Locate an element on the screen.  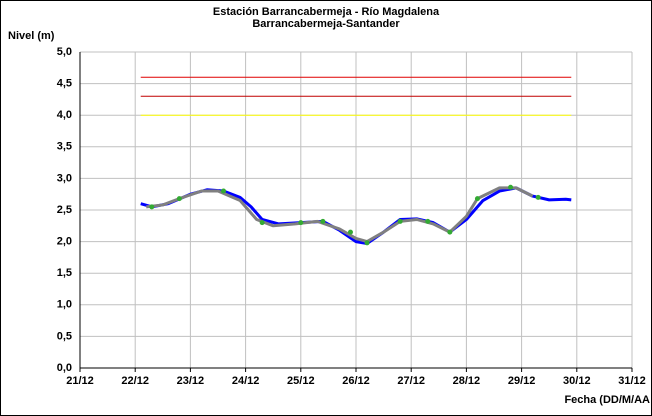
x-tick-label: 22/12 is located at coordinates (135, 381).